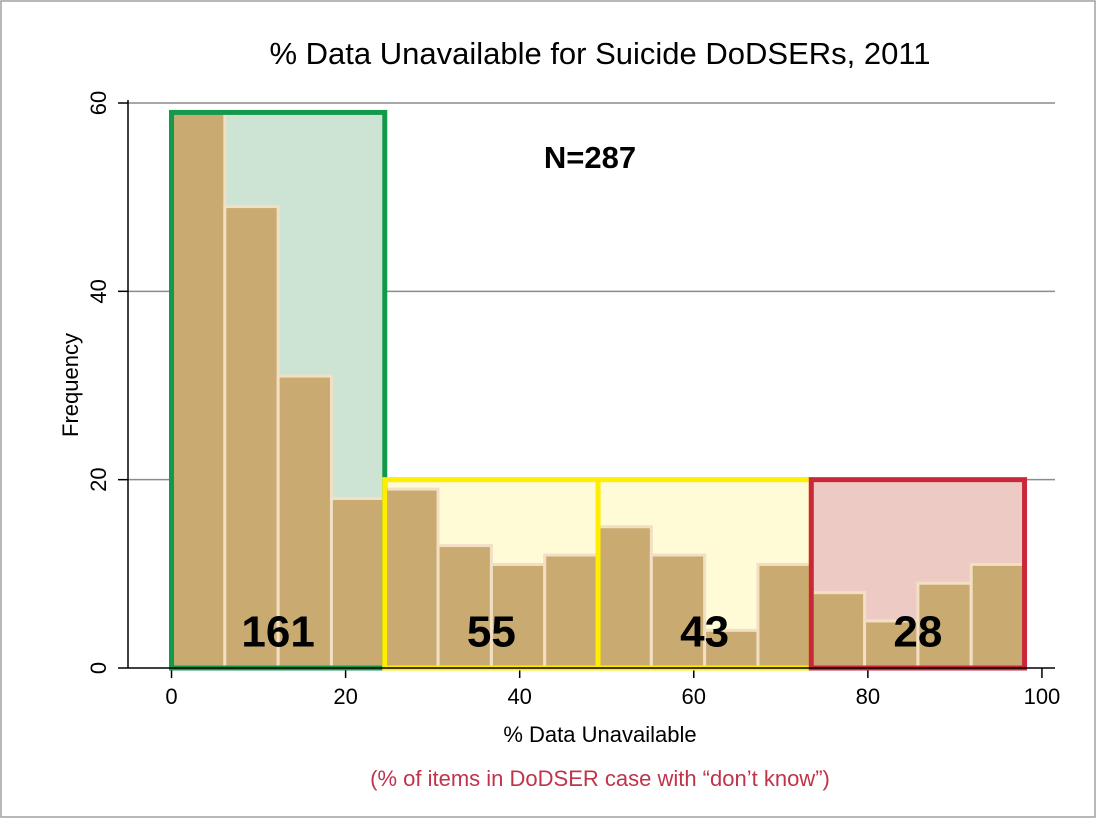  What do you see at coordinates (98, 291) in the screenshot?
I see `y-tick-label: 40` at bounding box center [98, 291].